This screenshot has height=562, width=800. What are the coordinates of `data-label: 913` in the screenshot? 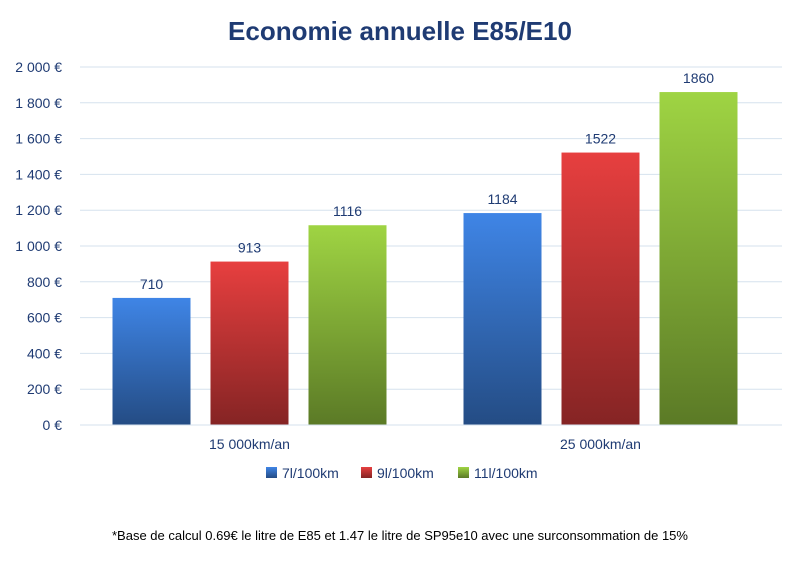 It's located at (250, 248).